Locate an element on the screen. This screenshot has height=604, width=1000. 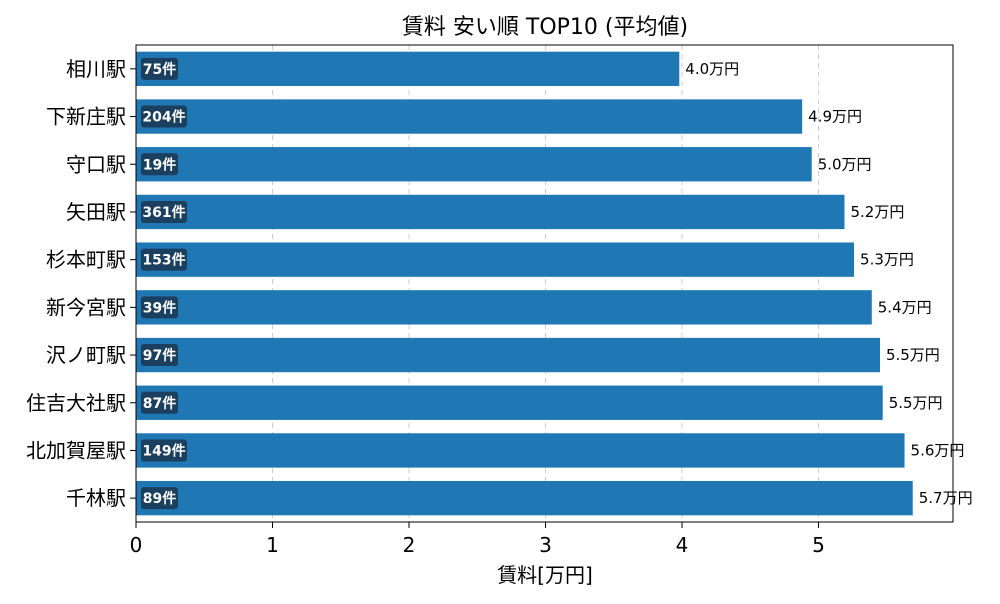
category-label: 矢田駅 is located at coordinates (96, 212).